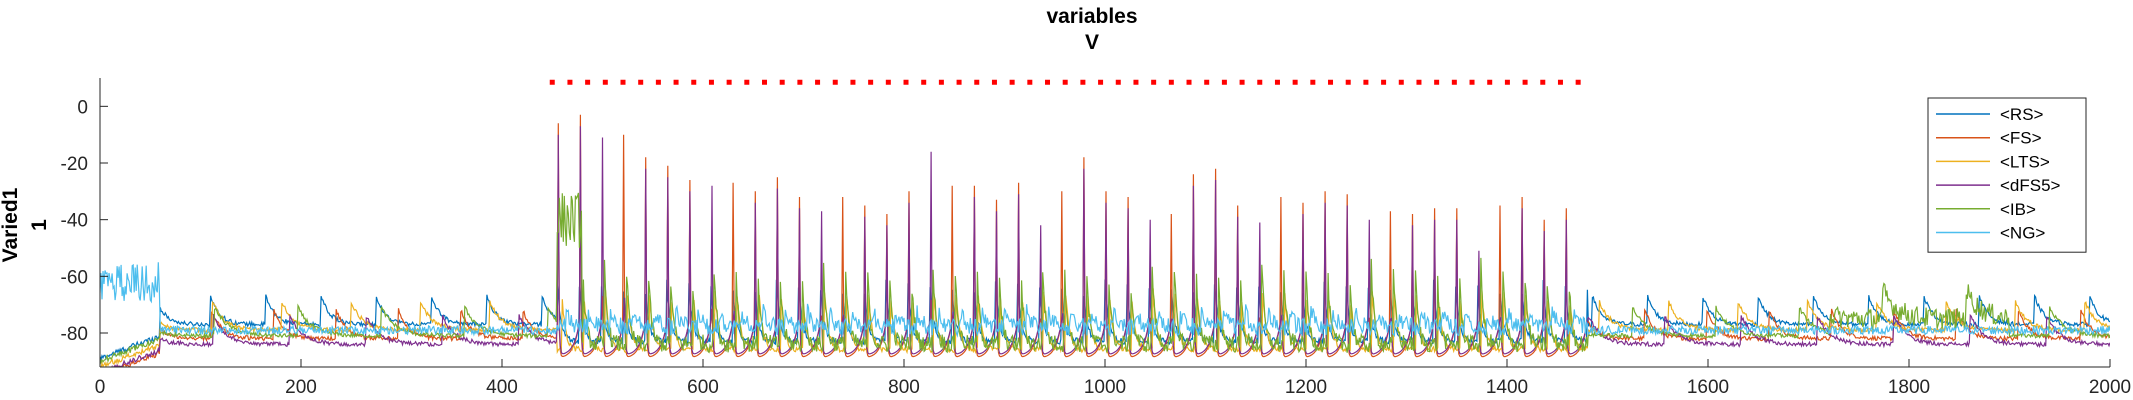  I want to click on legend: <RS> <FS> <LTS> <dFS5> <IB> <NG>, so click(2007, 175).